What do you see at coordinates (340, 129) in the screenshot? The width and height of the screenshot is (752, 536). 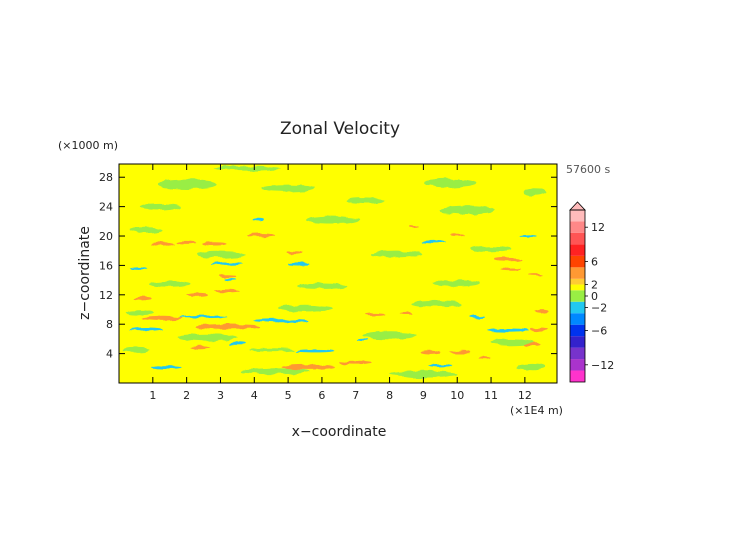 I see `chart-title: Zonal Velocity` at bounding box center [340, 129].